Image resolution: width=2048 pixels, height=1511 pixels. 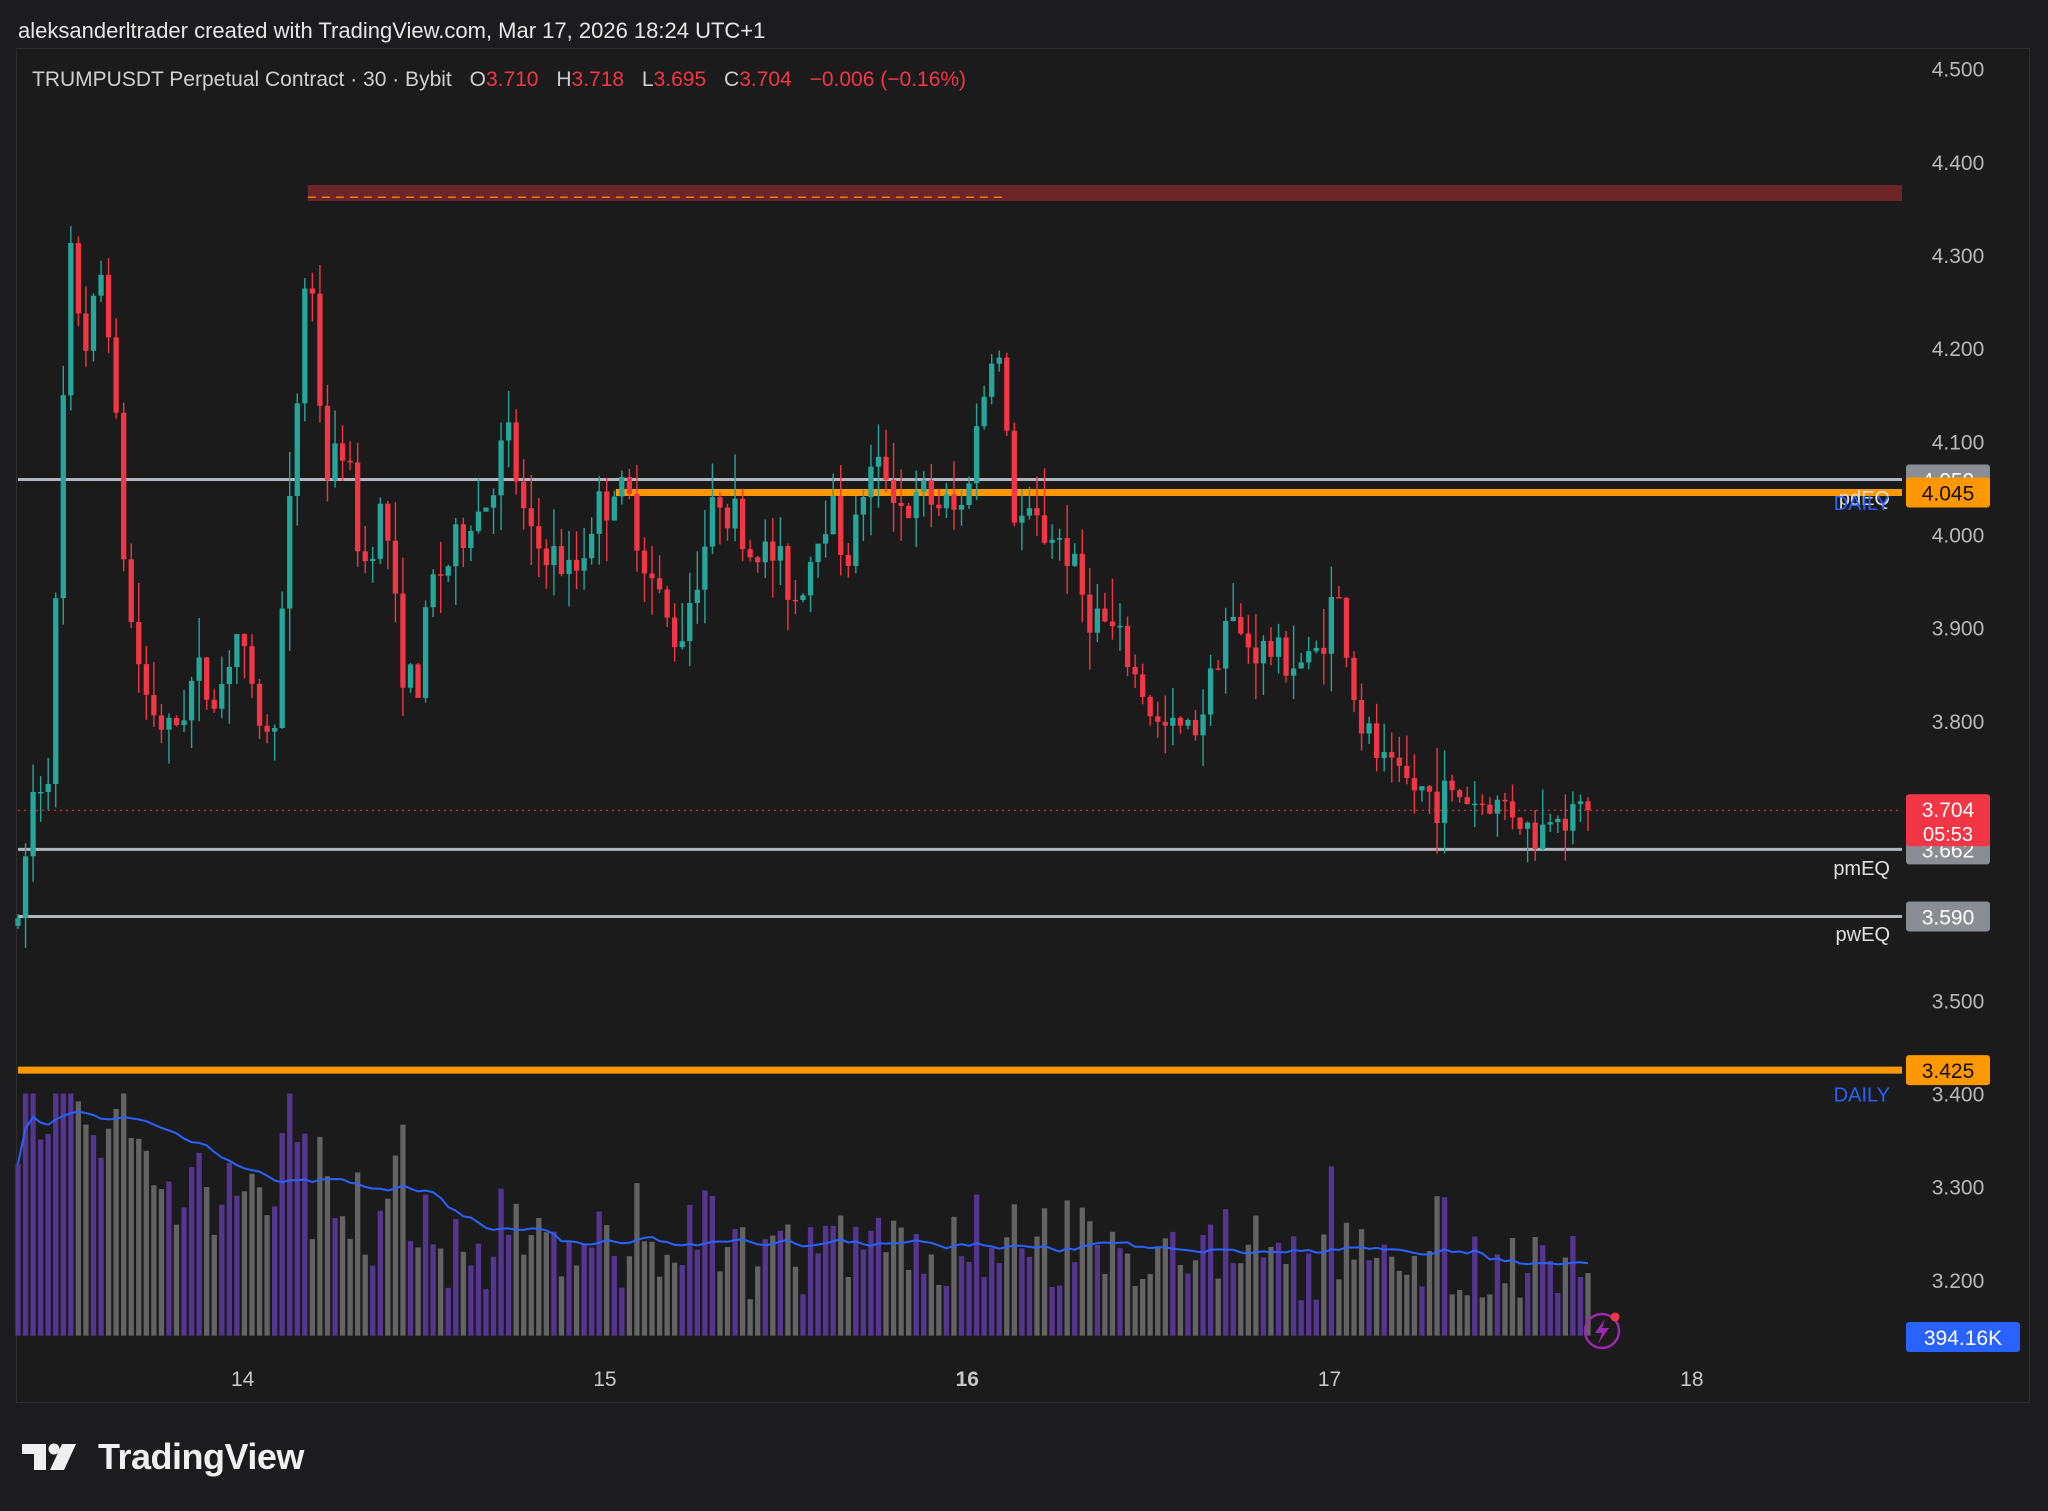 I want to click on brand: TradingView, so click(x=163, y=1457).